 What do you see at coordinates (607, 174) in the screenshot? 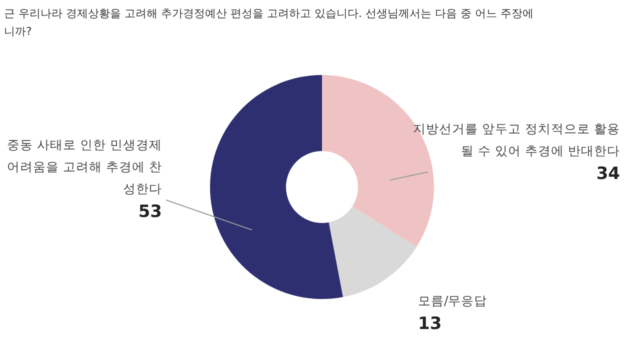
I see `data-label: 34` at bounding box center [607, 174].